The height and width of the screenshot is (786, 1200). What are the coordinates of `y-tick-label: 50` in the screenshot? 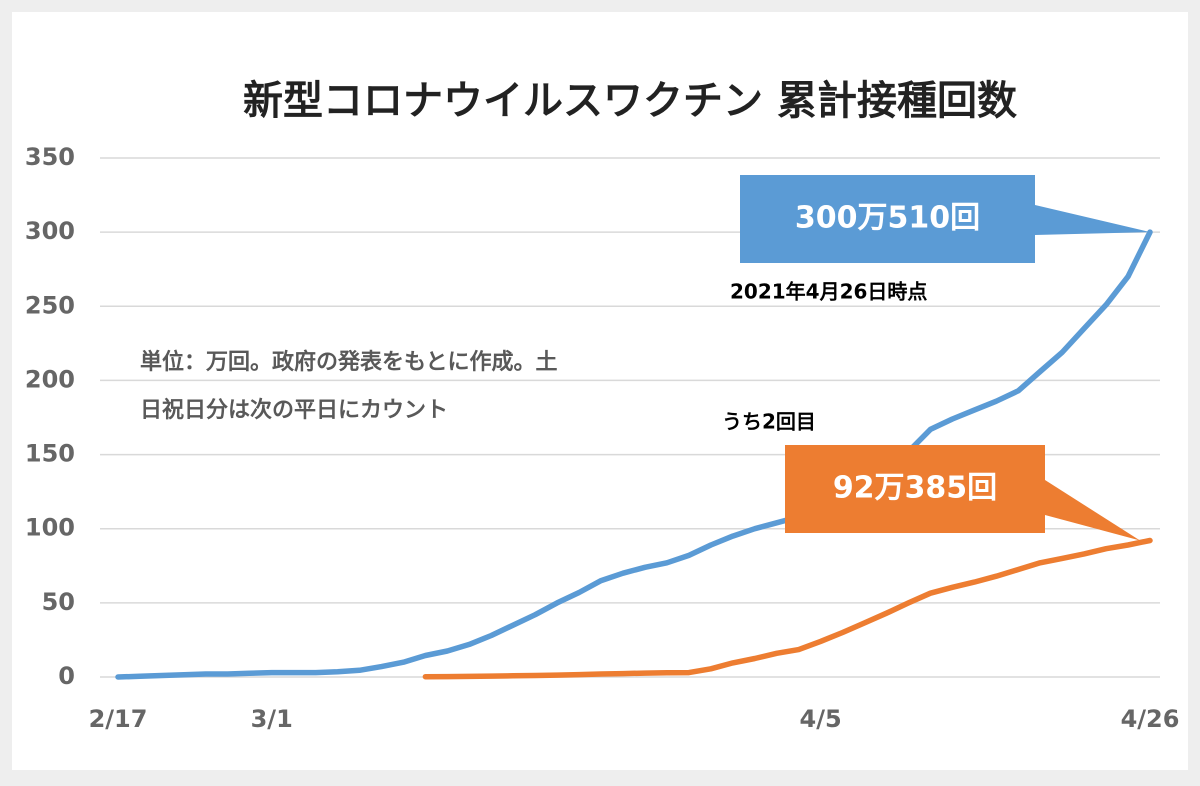 It's located at (58, 602).